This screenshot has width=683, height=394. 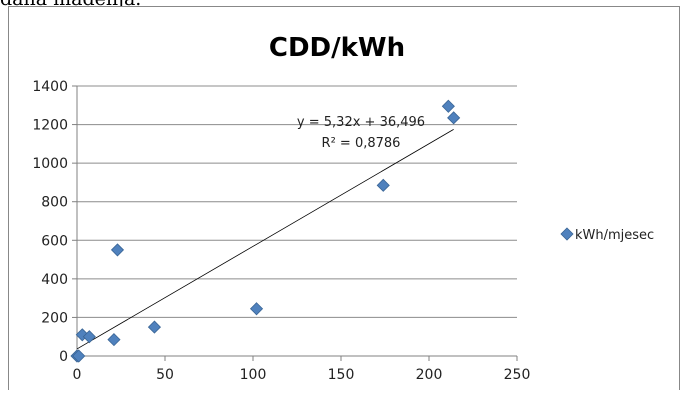 What do you see at coordinates (54, 241) in the screenshot?
I see `y-tick-label-600: 600` at bounding box center [54, 241].